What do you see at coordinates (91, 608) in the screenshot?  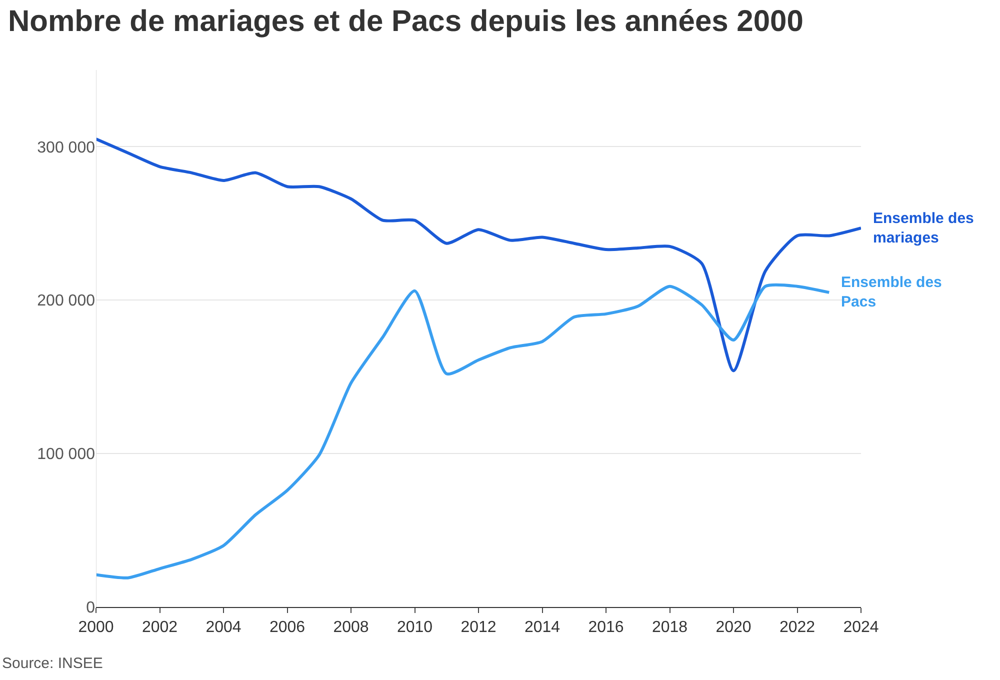 I see `y-tick-label: 0` at bounding box center [91, 608].